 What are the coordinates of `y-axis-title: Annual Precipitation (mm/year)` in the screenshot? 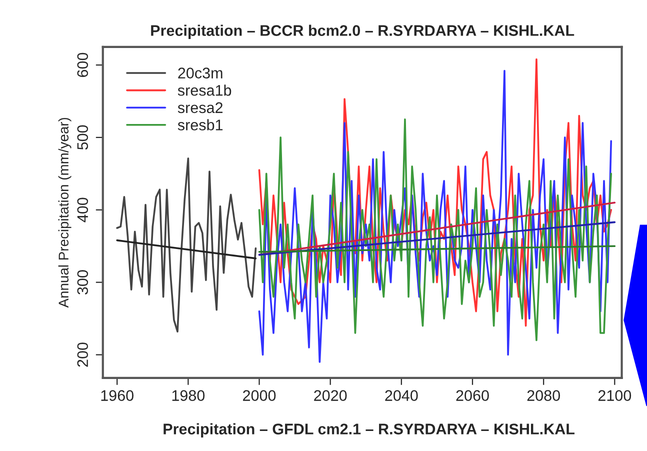 It's located at (65, 213).